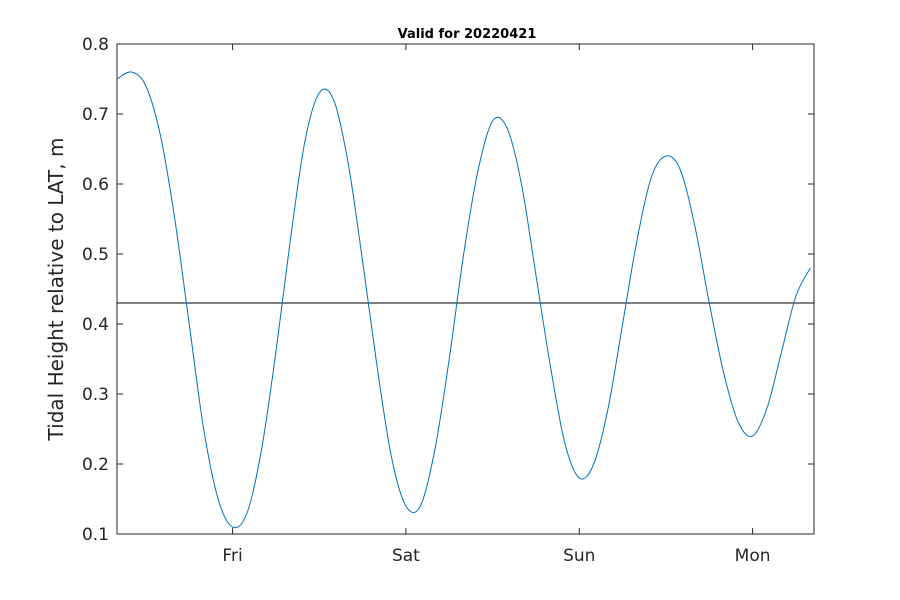 This screenshot has height=600, width=900. I want to click on y-tick-label: 0.5, so click(95, 255).